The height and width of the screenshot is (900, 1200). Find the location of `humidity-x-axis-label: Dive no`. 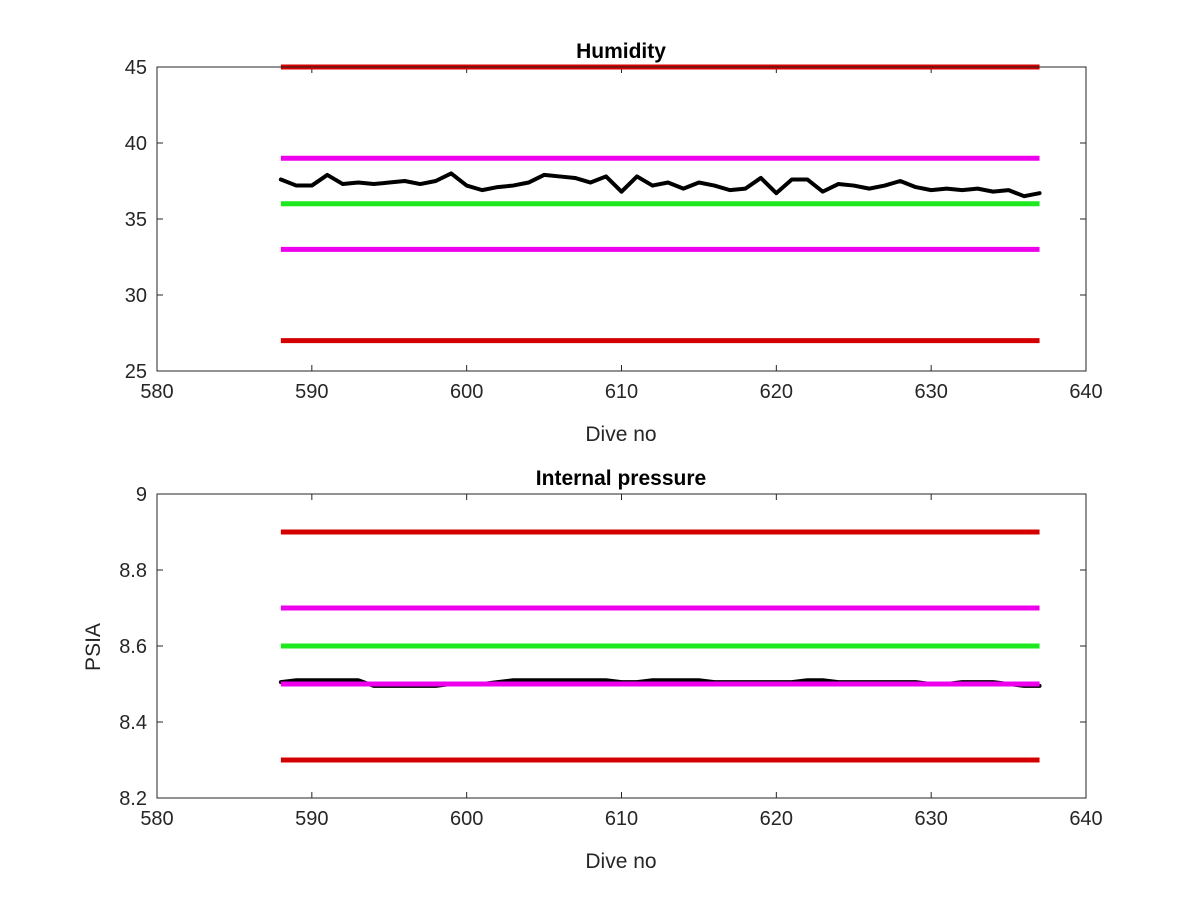

humidity-x-axis-label: Dive no is located at coordinates (620, 434).